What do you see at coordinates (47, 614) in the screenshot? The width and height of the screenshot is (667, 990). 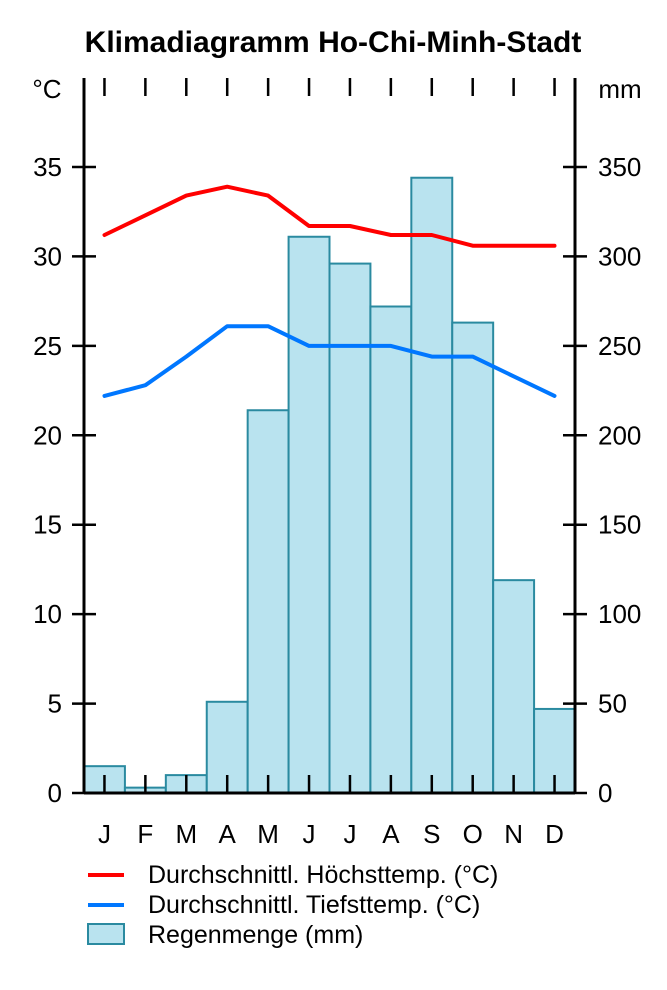 I see `left-tick-label: 10` at bounding box center [47, 614].